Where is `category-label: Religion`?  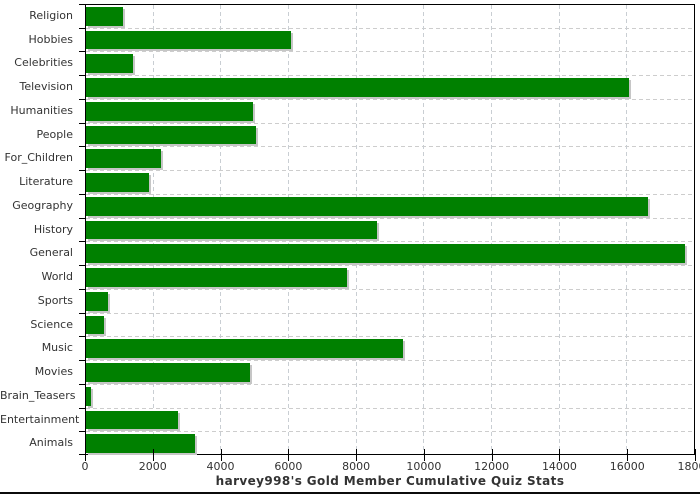
category-label: Religion is located at coordinates (51, 15).